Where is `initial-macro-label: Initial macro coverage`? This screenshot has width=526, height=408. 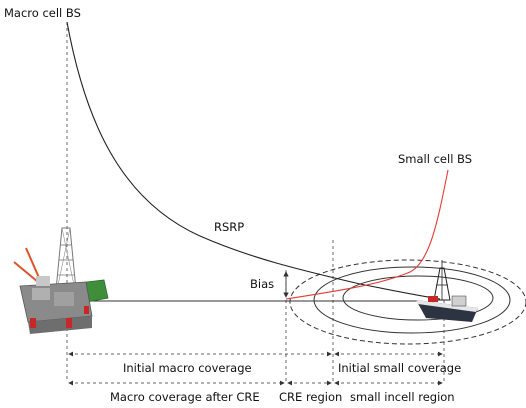 initial-macro-label: Initial macro coverage is located at coordinates (187, 368).